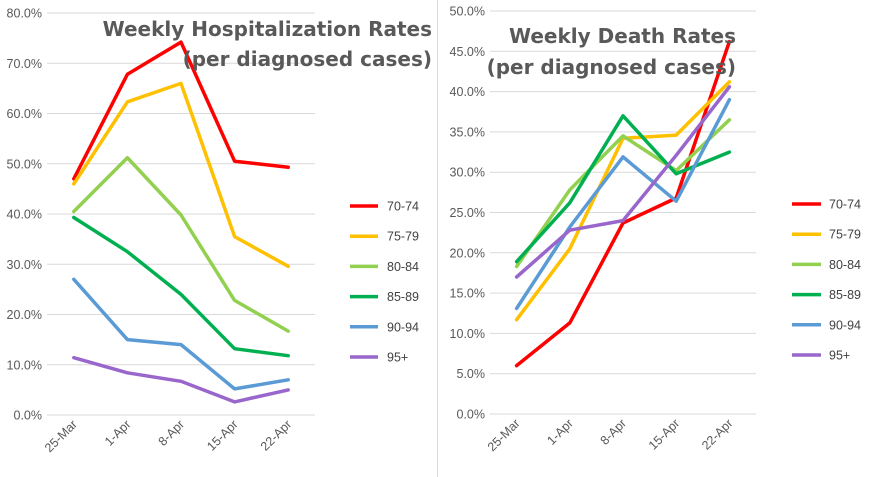 The height and width of the screenshot is (477, 878). Describe the element at coordinates (614, 432) in the screenshot. I see `death-x-tick-label: 8-Apr` at that location.